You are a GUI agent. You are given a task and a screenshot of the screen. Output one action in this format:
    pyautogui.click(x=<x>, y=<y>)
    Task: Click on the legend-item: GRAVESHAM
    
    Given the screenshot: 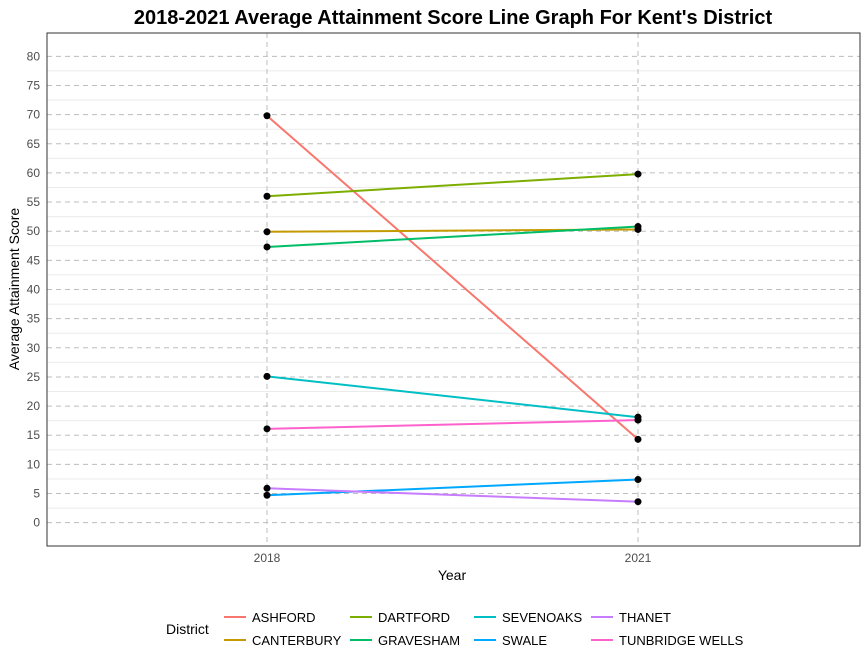 What is the action you would take?
    pyautogui.click(x=405, y=640)
    